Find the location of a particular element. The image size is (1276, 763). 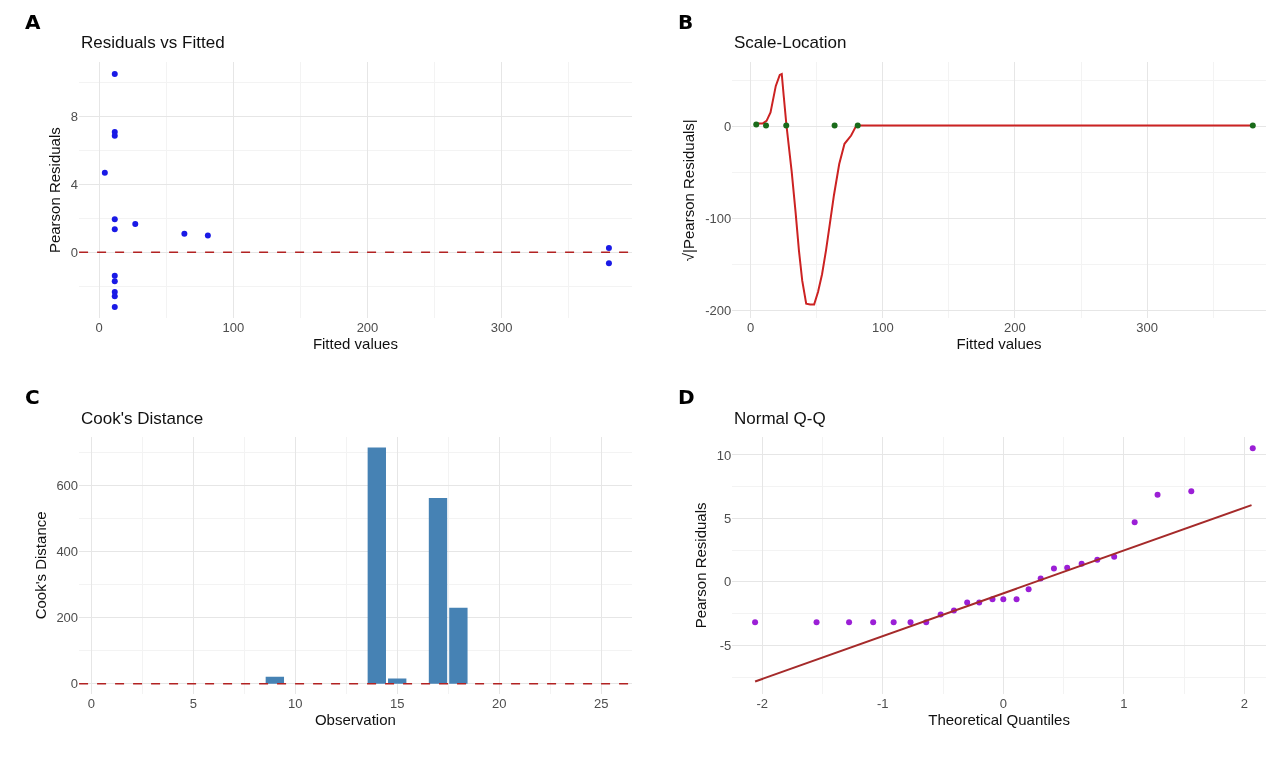

text: C is located at coordinates (32, 397).